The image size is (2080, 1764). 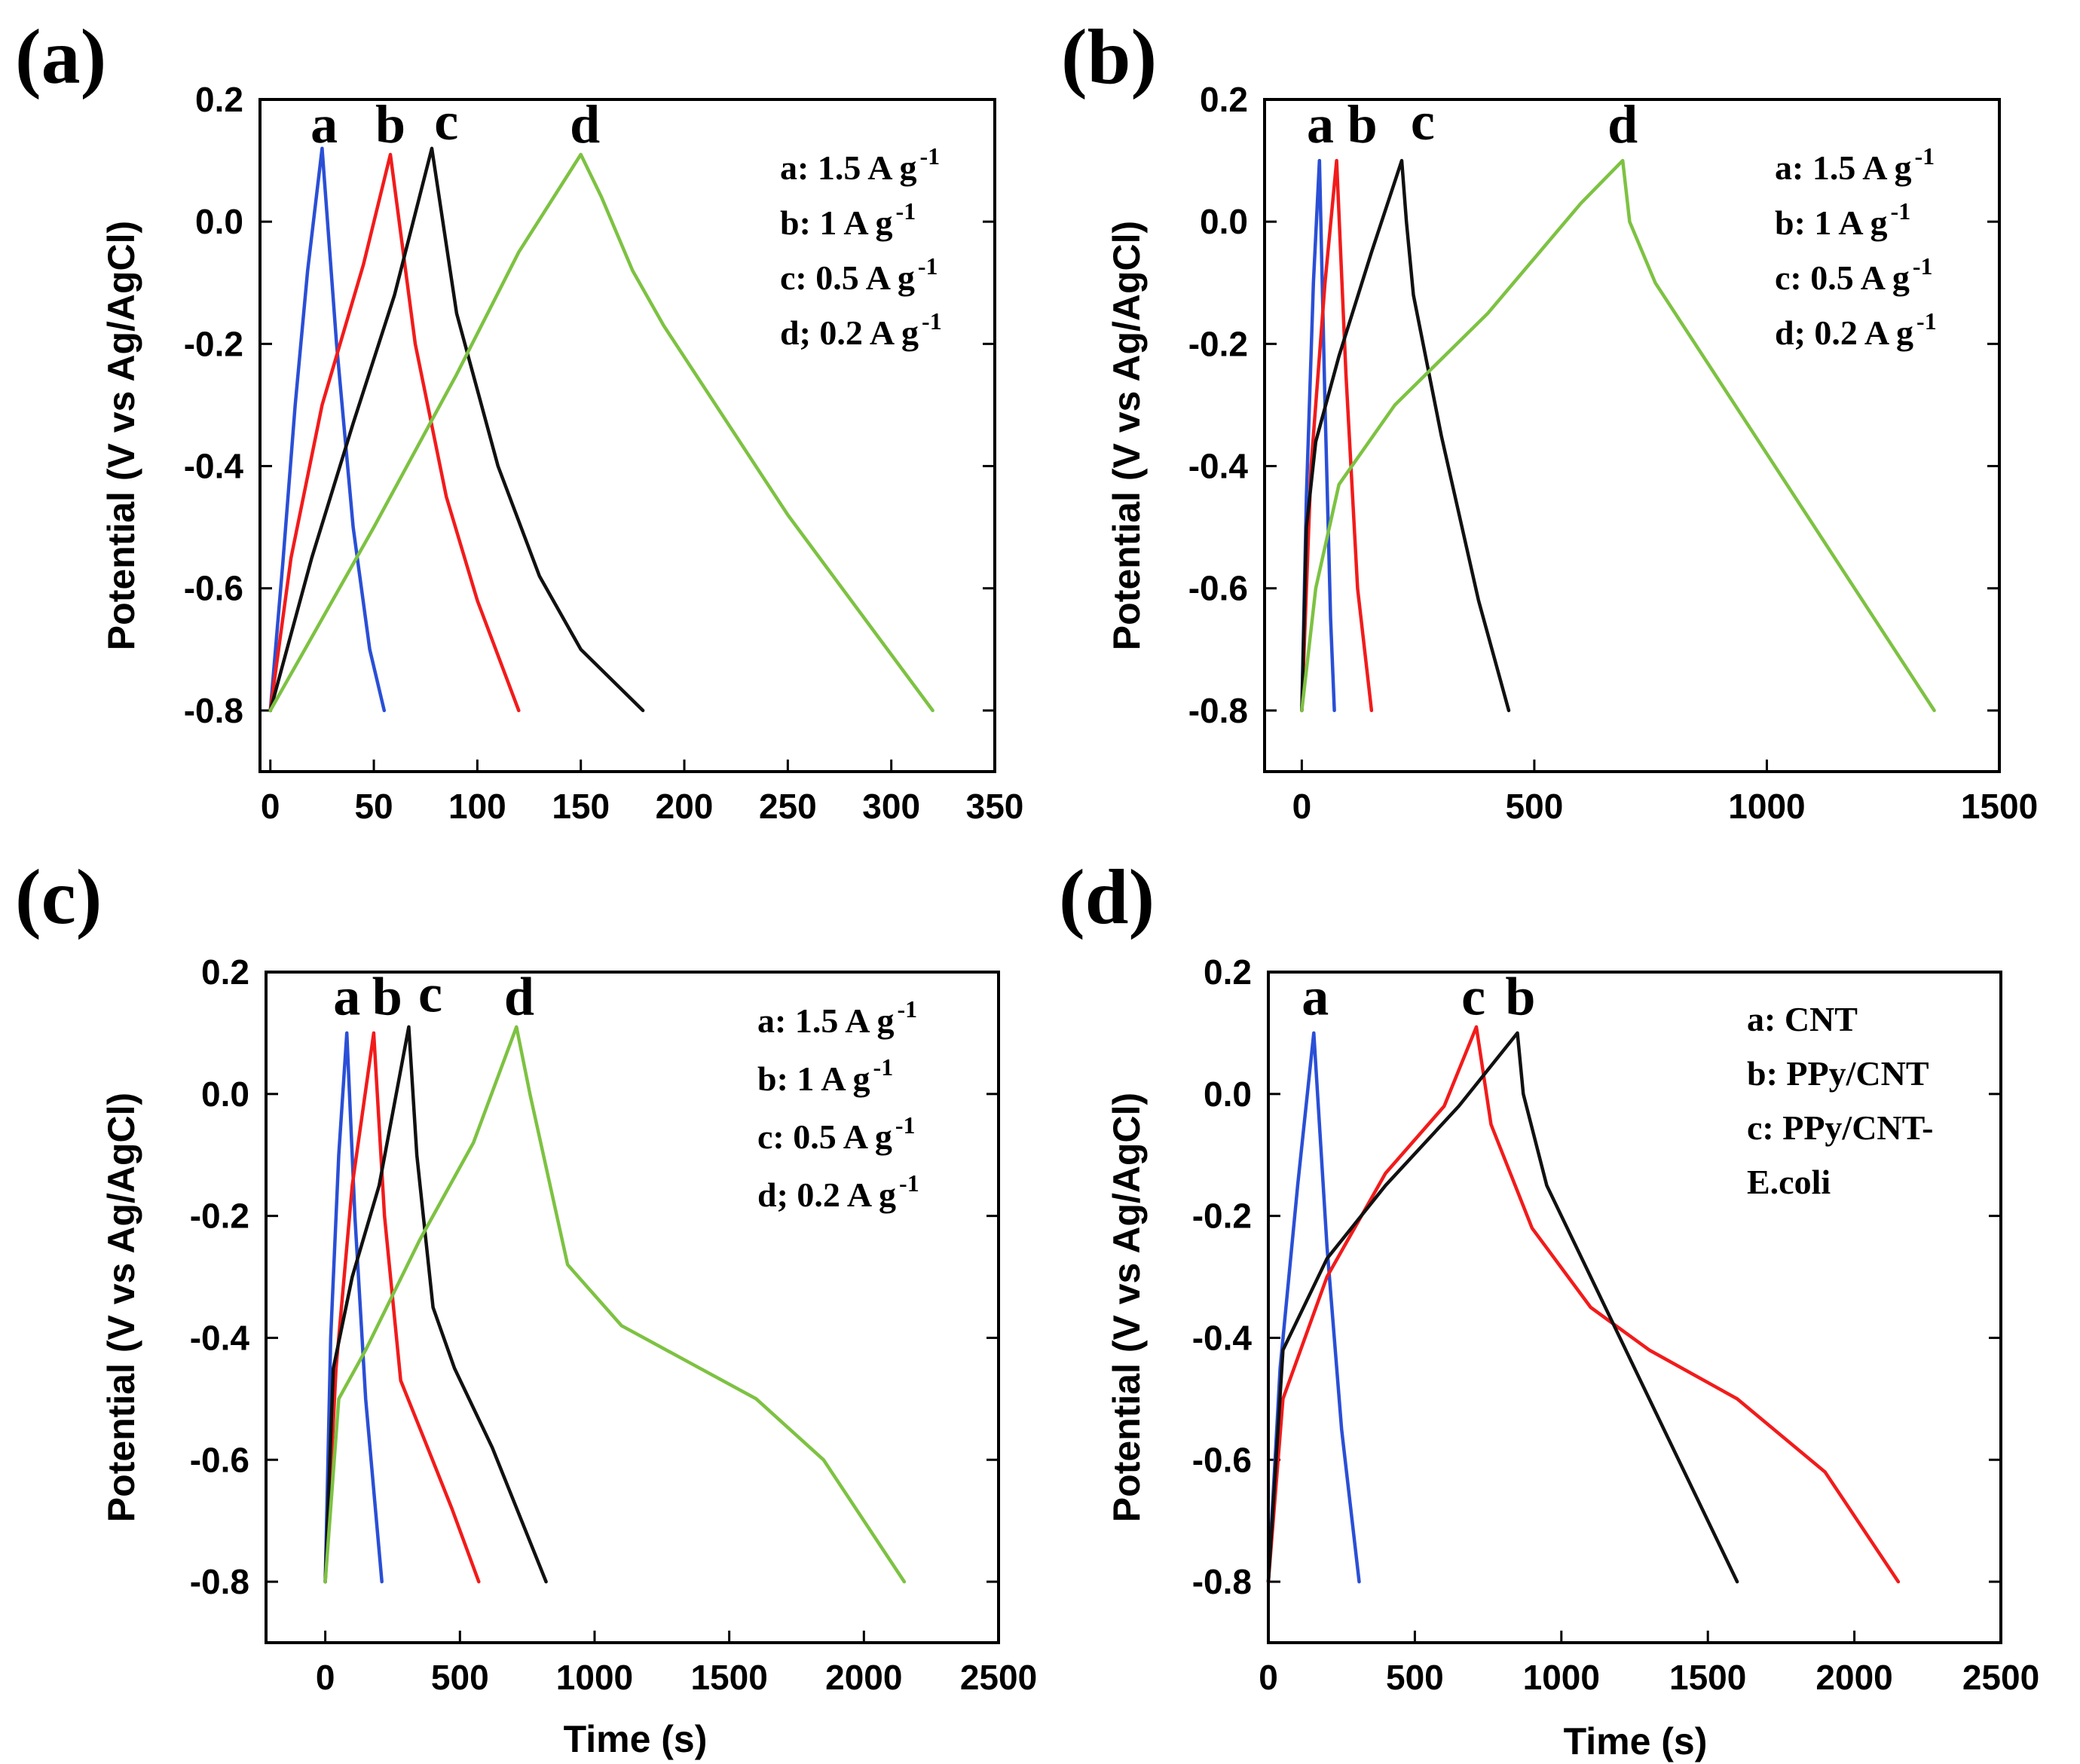 I want to click on panel-d-legend-text: c: PPy/CNT-, so click(x=1840, y=1127).